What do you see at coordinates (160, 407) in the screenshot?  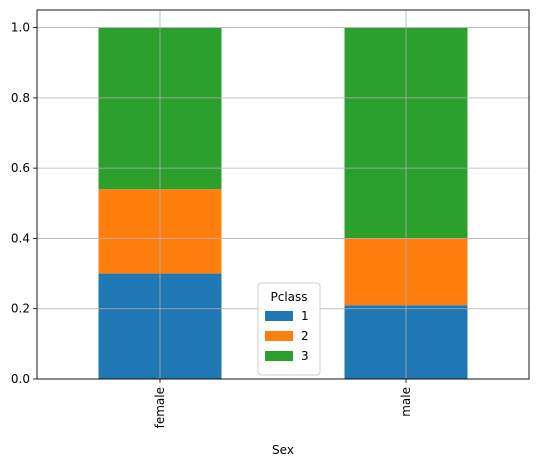 I see `x-tick-label: female` at bounding box center [160, 407].